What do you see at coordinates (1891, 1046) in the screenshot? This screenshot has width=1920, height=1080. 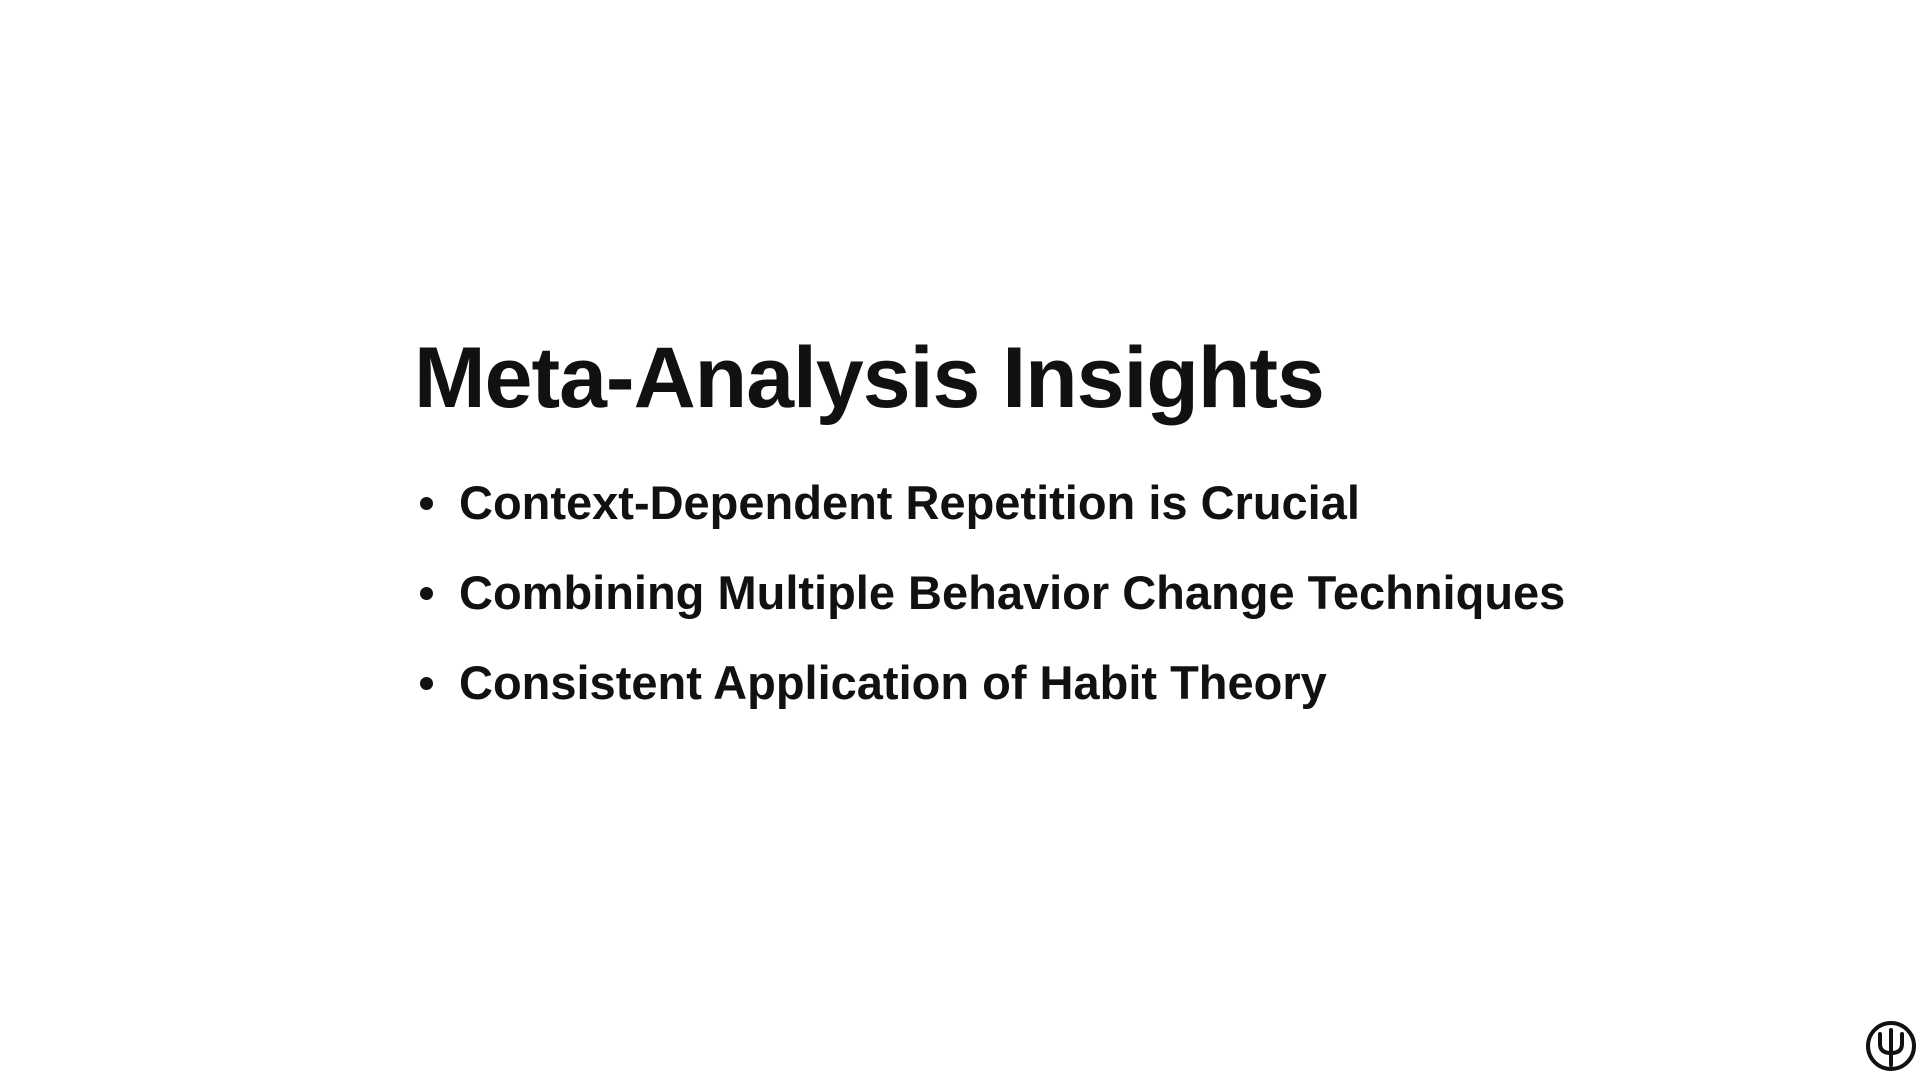 I see `psi-circle-icon` at bounding box center [1891, 1046].